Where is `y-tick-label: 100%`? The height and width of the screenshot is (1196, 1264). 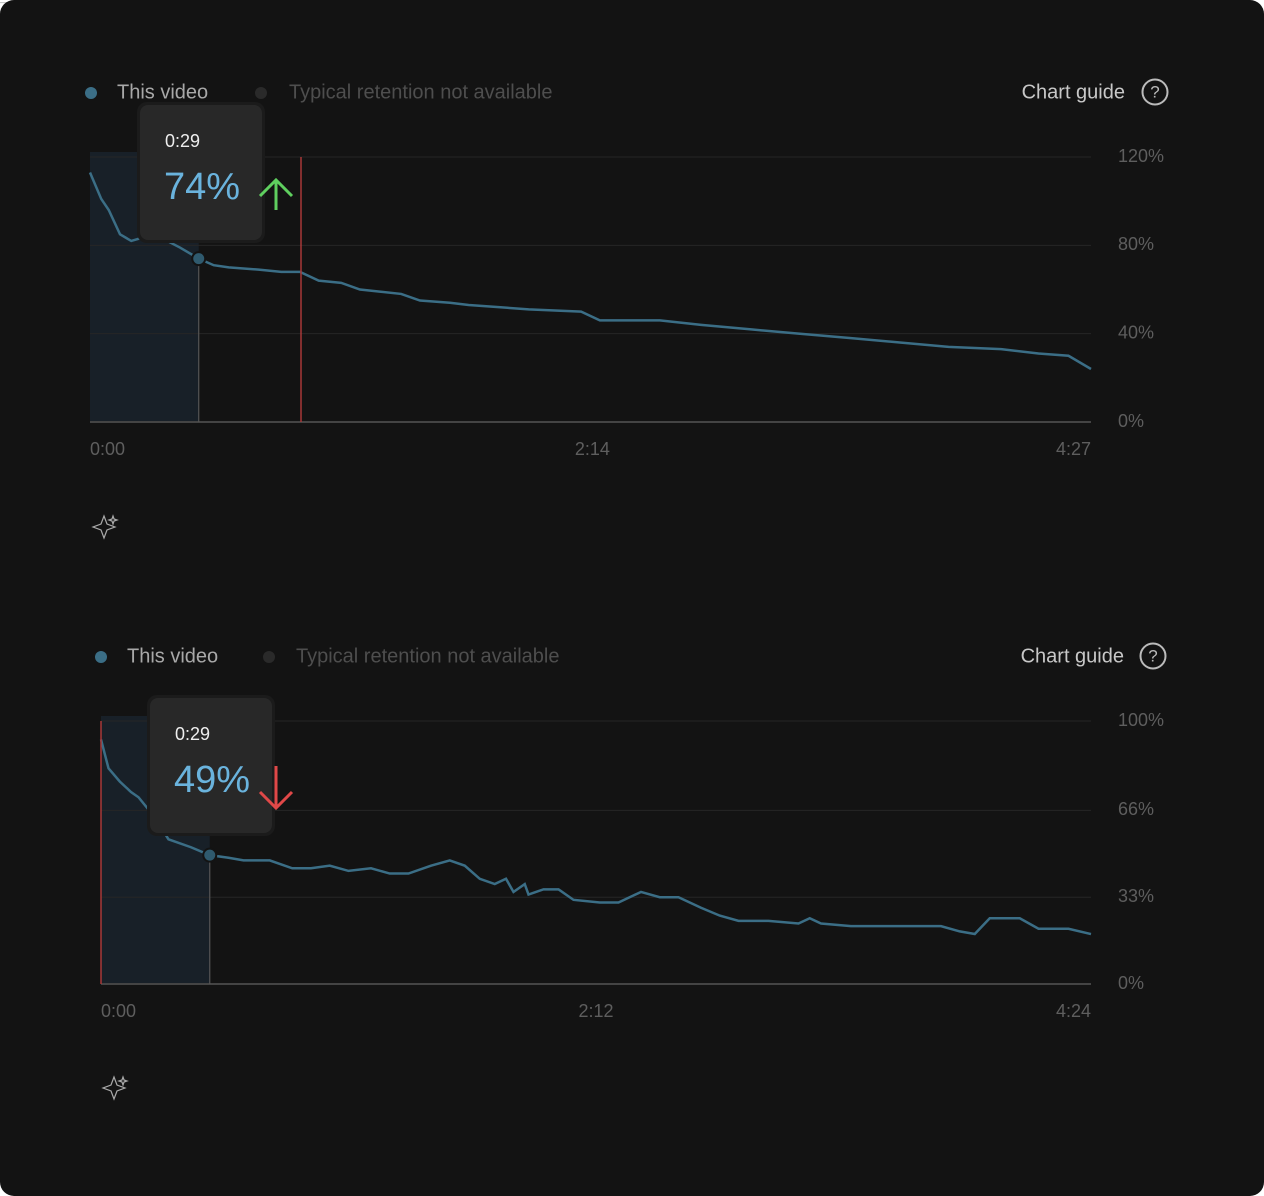
y-tick-label: 100% is located at coordinates (1141, 720).